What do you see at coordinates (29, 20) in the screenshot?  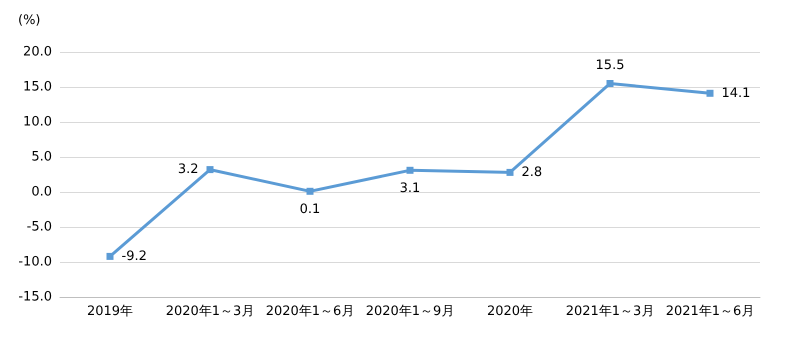 I see `y-axis-title: (%)` at bounding box center [29, 20].